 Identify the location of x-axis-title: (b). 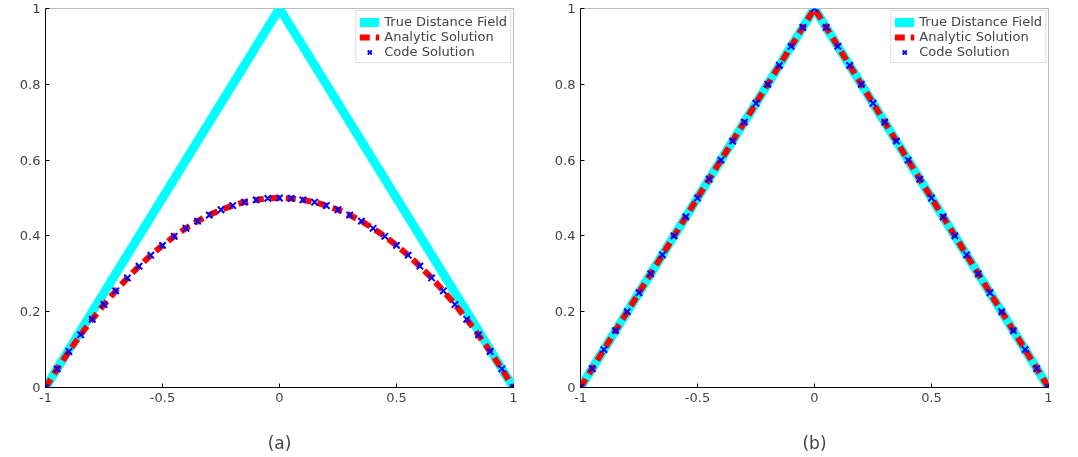
(814, 442).